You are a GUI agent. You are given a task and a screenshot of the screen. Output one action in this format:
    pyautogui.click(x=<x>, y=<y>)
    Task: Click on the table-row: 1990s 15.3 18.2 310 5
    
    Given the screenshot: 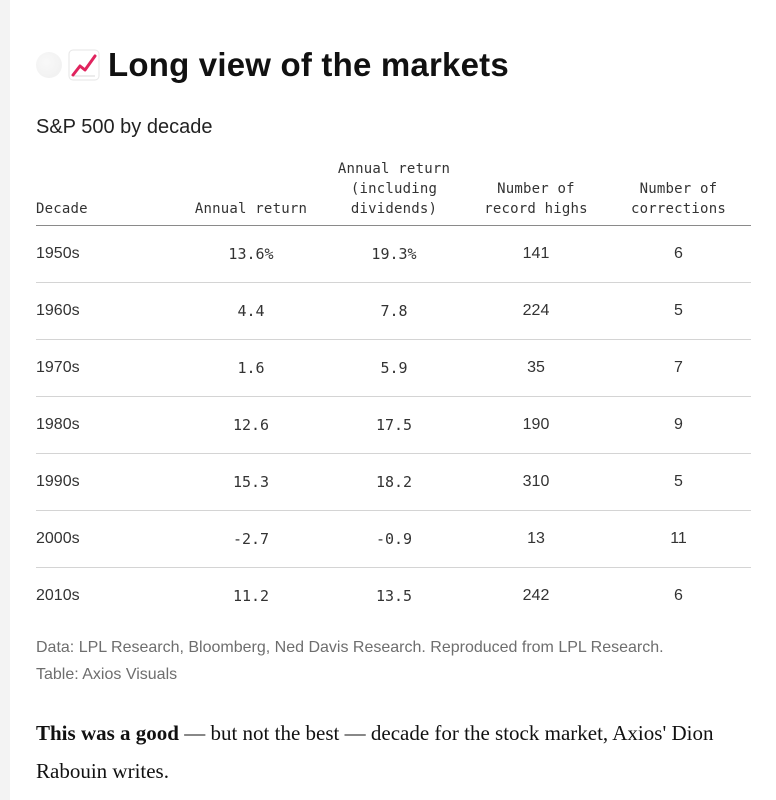 What is the action you would take?
    pyautogui.click(x=393, y=482)
    